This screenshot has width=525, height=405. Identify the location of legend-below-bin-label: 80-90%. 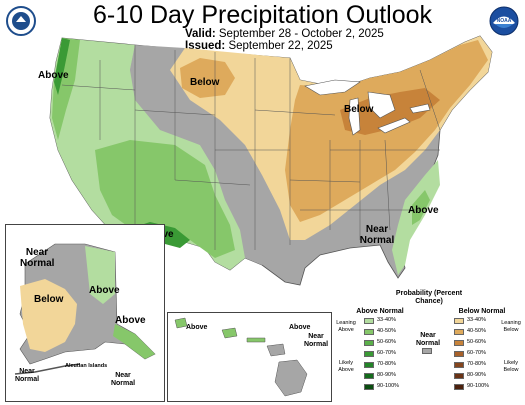
(476, 375).